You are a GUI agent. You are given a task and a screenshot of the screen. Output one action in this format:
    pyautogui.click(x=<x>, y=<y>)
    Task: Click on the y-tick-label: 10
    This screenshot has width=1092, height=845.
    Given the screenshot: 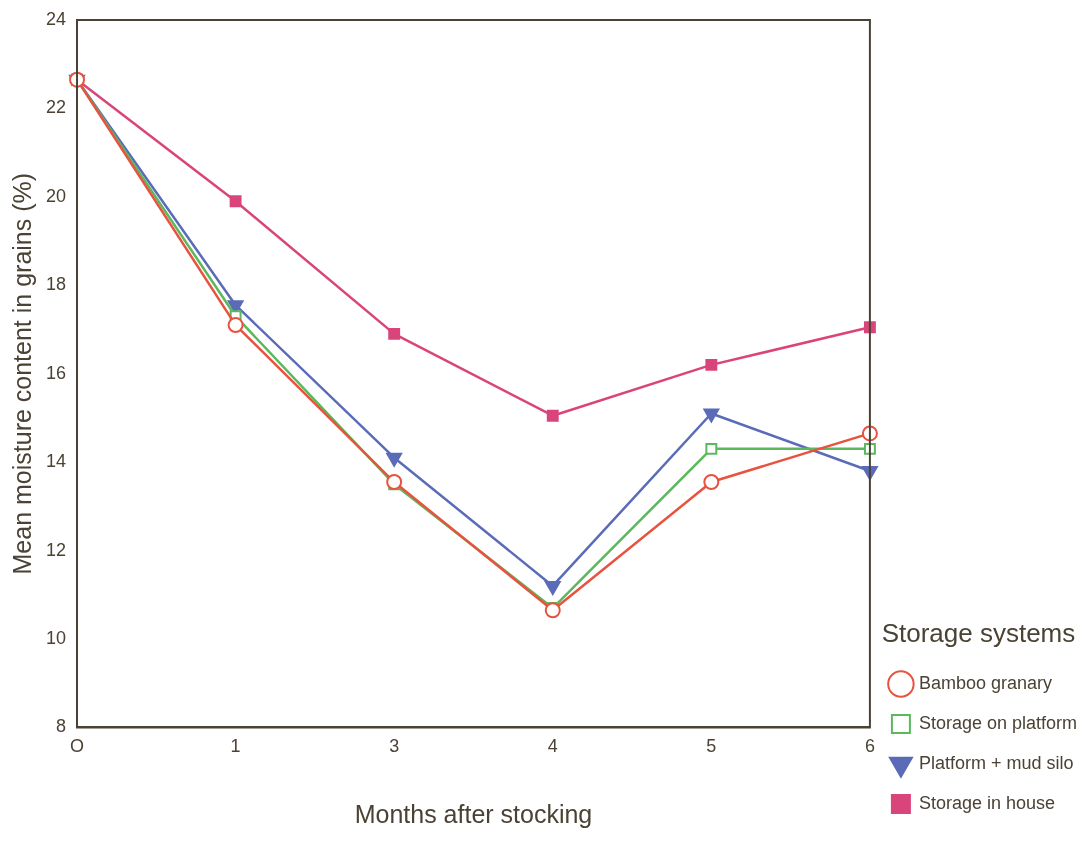 What is the action you would take?
    pyautogui.click(x=56, y=637)
    